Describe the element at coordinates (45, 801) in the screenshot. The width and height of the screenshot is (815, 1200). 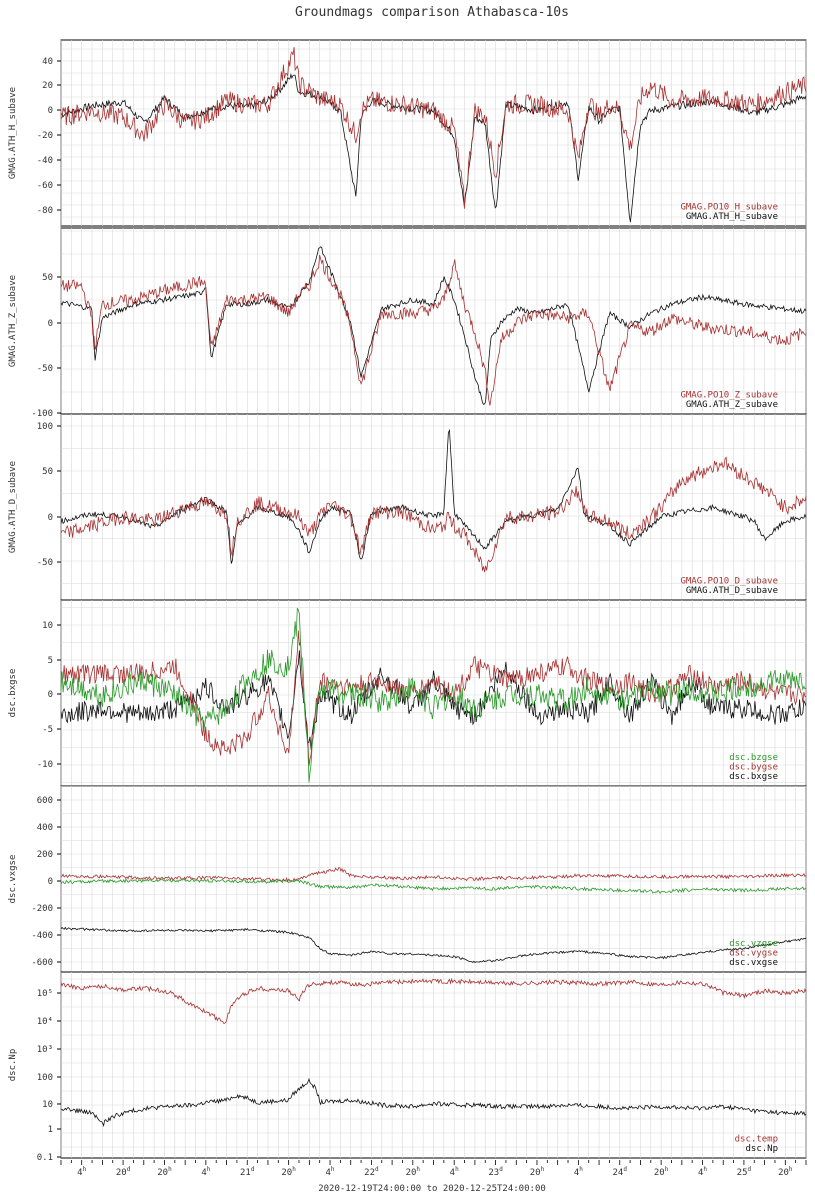
I see `y-tick-label: 600` at that location.